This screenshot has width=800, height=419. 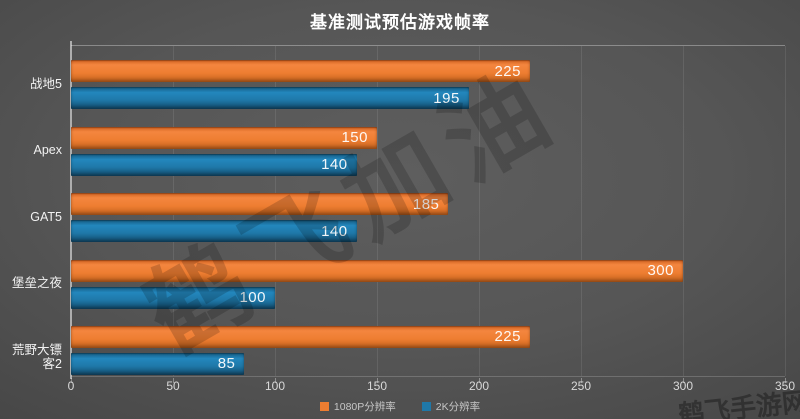 What do you see at coordinates (300, 336) in the screenshot?
I see `bar-荒野大镖客2-1080P分辨率: 225` at bounding box center [300, 336].